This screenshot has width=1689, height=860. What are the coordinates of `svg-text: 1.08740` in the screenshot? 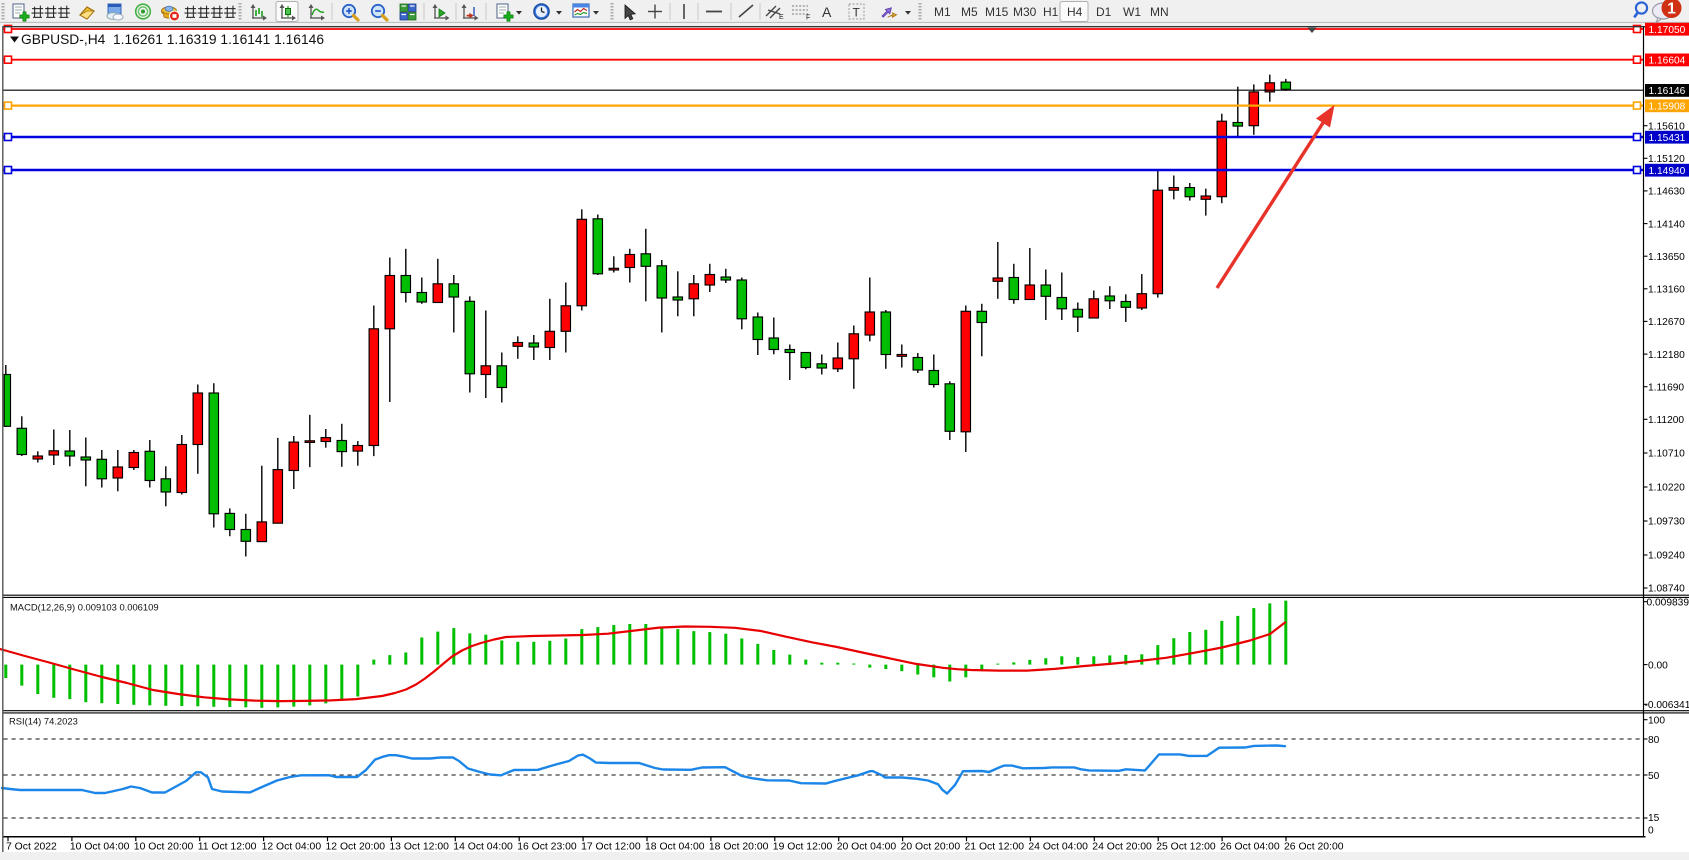 It's located at (1666, 589).